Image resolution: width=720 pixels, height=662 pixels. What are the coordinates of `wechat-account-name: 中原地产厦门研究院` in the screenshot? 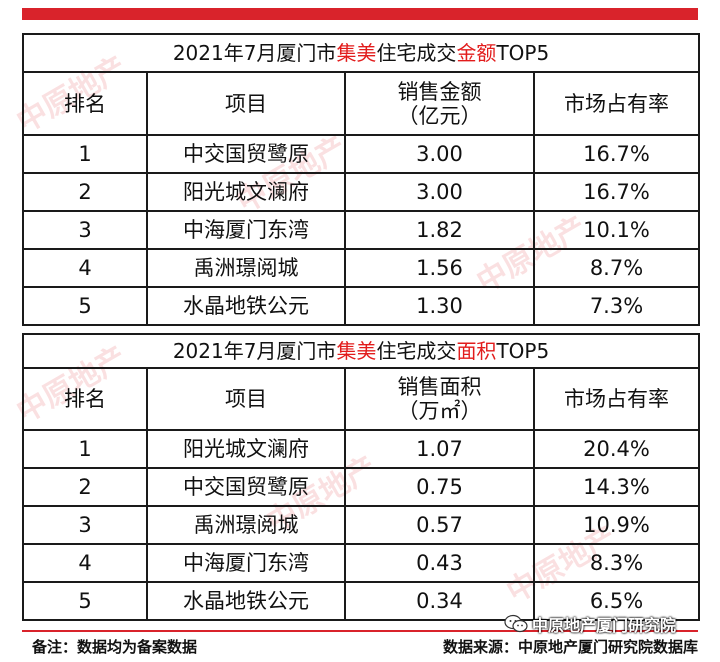 It's located at (604, 625).